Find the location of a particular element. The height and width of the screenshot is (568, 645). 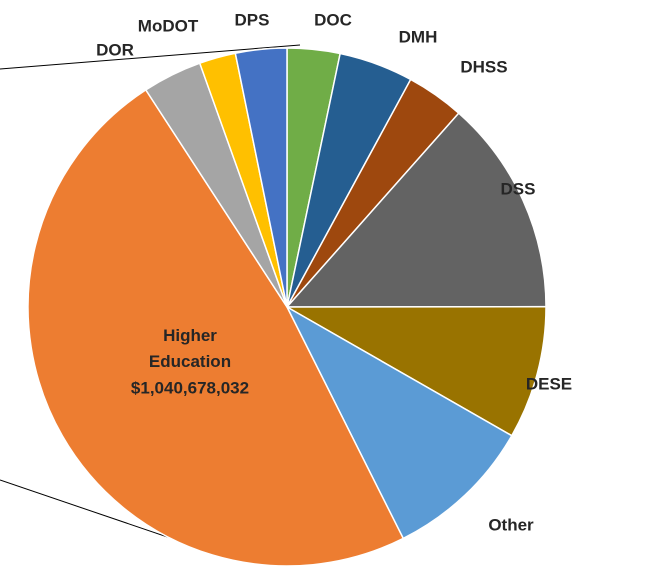

slice-label: DOR is located at coordinates (115, 49).